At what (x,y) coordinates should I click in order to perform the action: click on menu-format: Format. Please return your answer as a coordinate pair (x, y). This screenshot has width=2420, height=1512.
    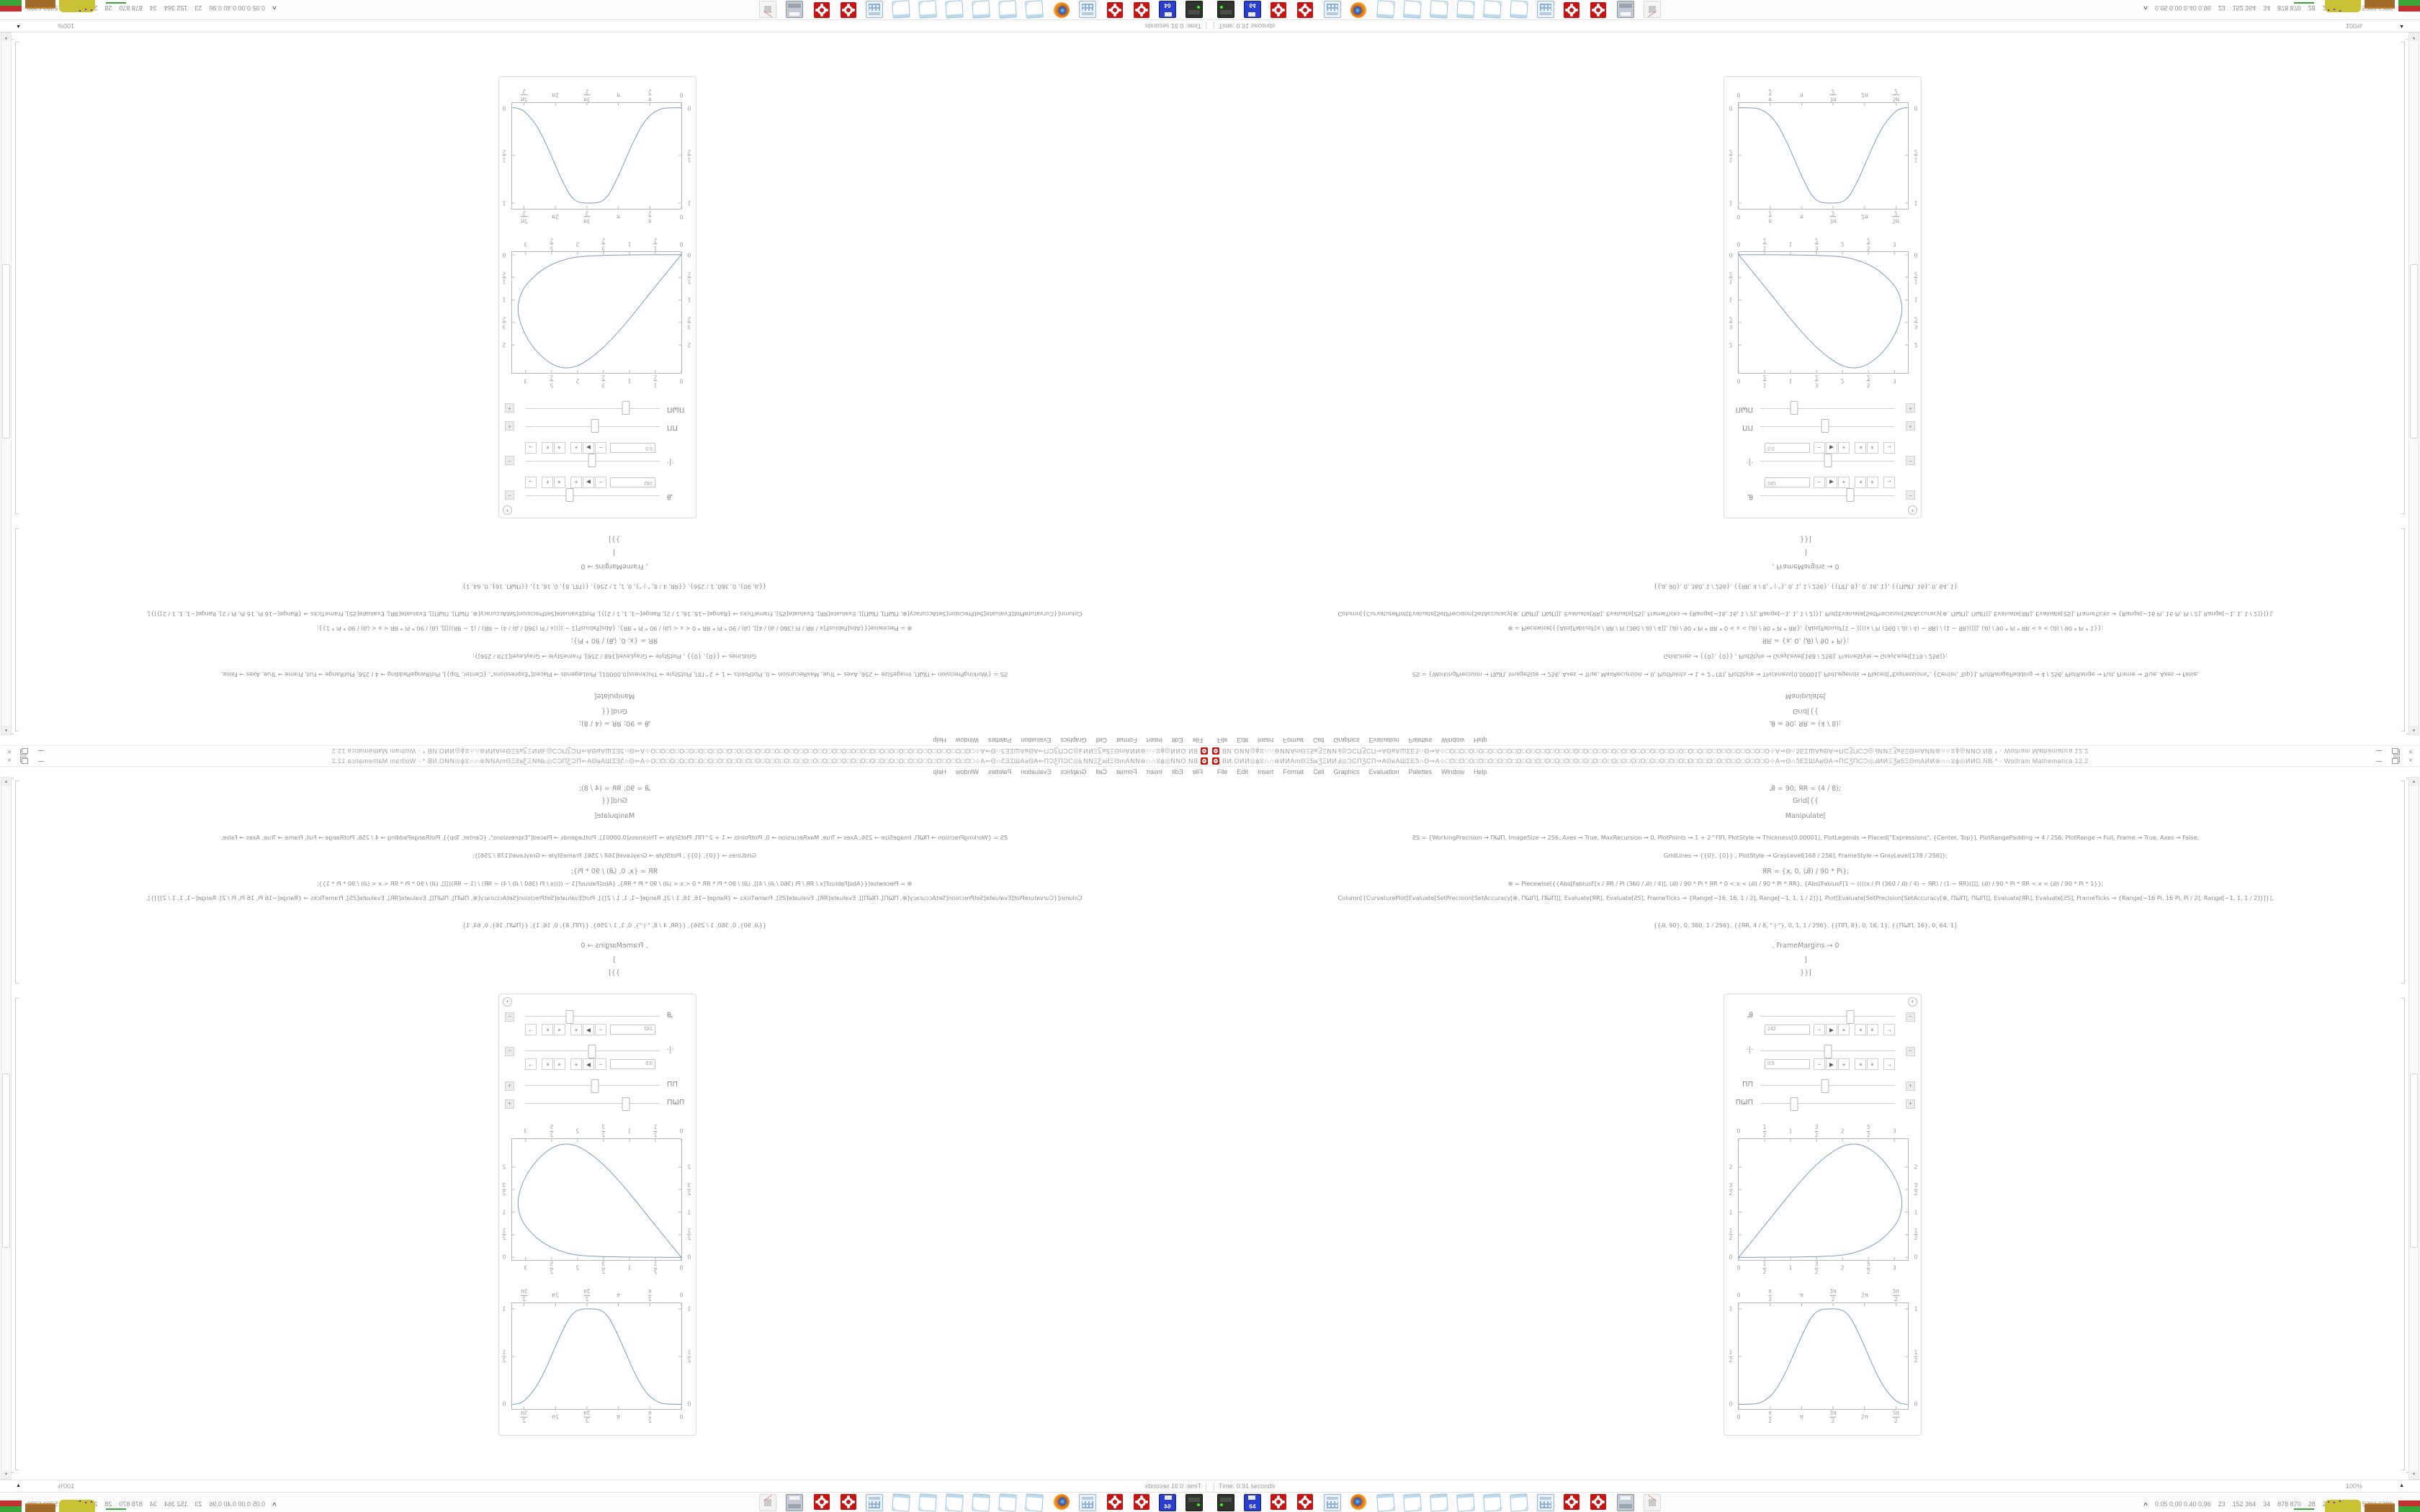
    Looking at the image, I should click on (1126, 740).